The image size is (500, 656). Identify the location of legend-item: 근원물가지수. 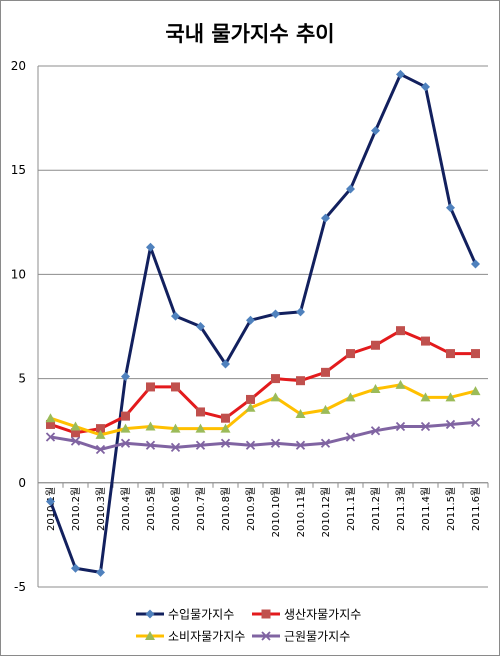
(301, 637).